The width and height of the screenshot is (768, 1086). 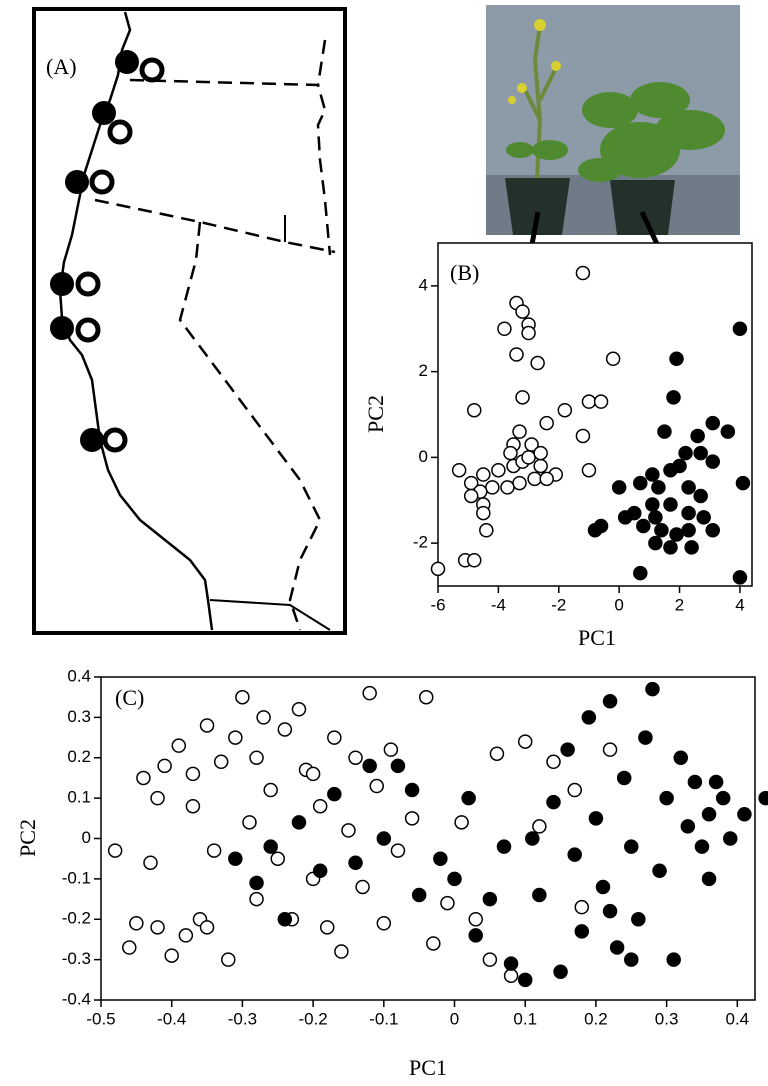 I want to click on y-tick-label: 0.4, so click(x=79, y=675).